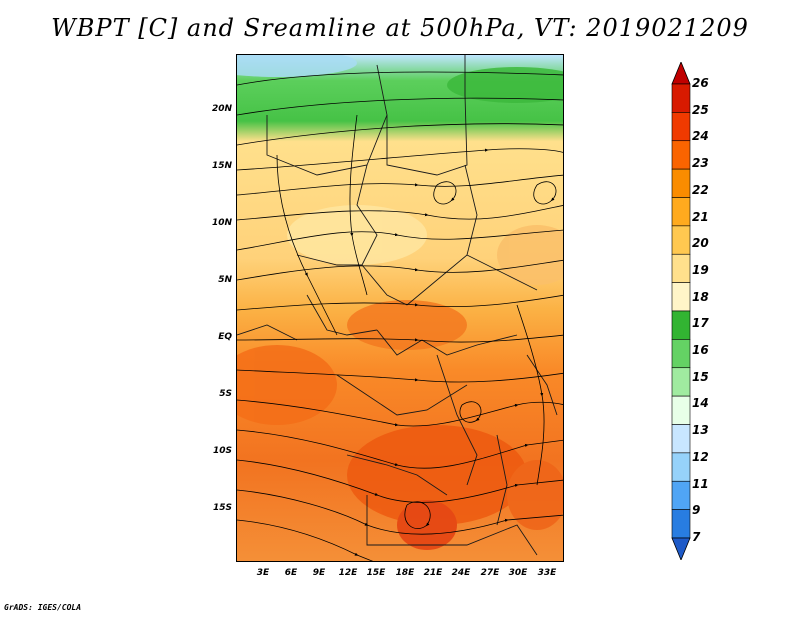 The image size is (800, 618). Describe the element at coordinates (700, 430) in the screenshot. I see `colorbar-label: 13` at that location.